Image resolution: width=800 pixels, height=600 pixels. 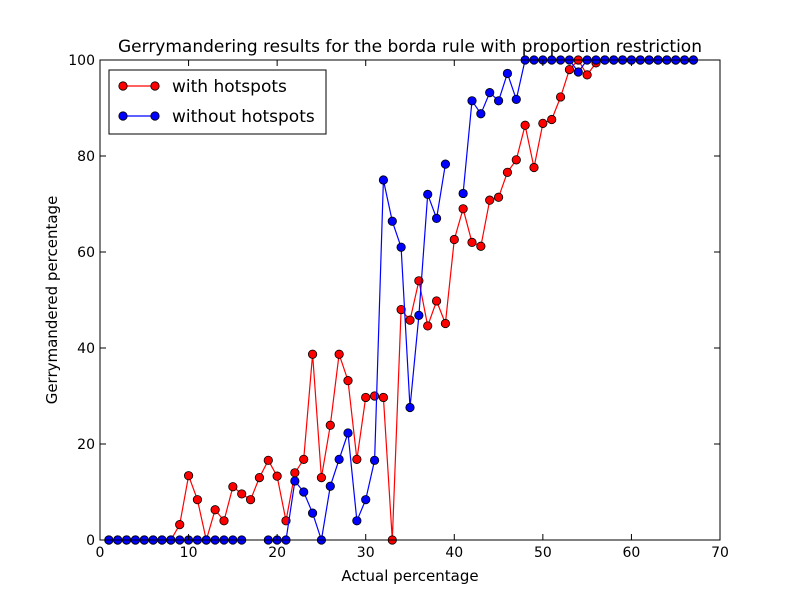 What do you see at coordinates (100, 553) in the screenshot?
I see `x-tick-label: 0` at bounding box center [100, 553].